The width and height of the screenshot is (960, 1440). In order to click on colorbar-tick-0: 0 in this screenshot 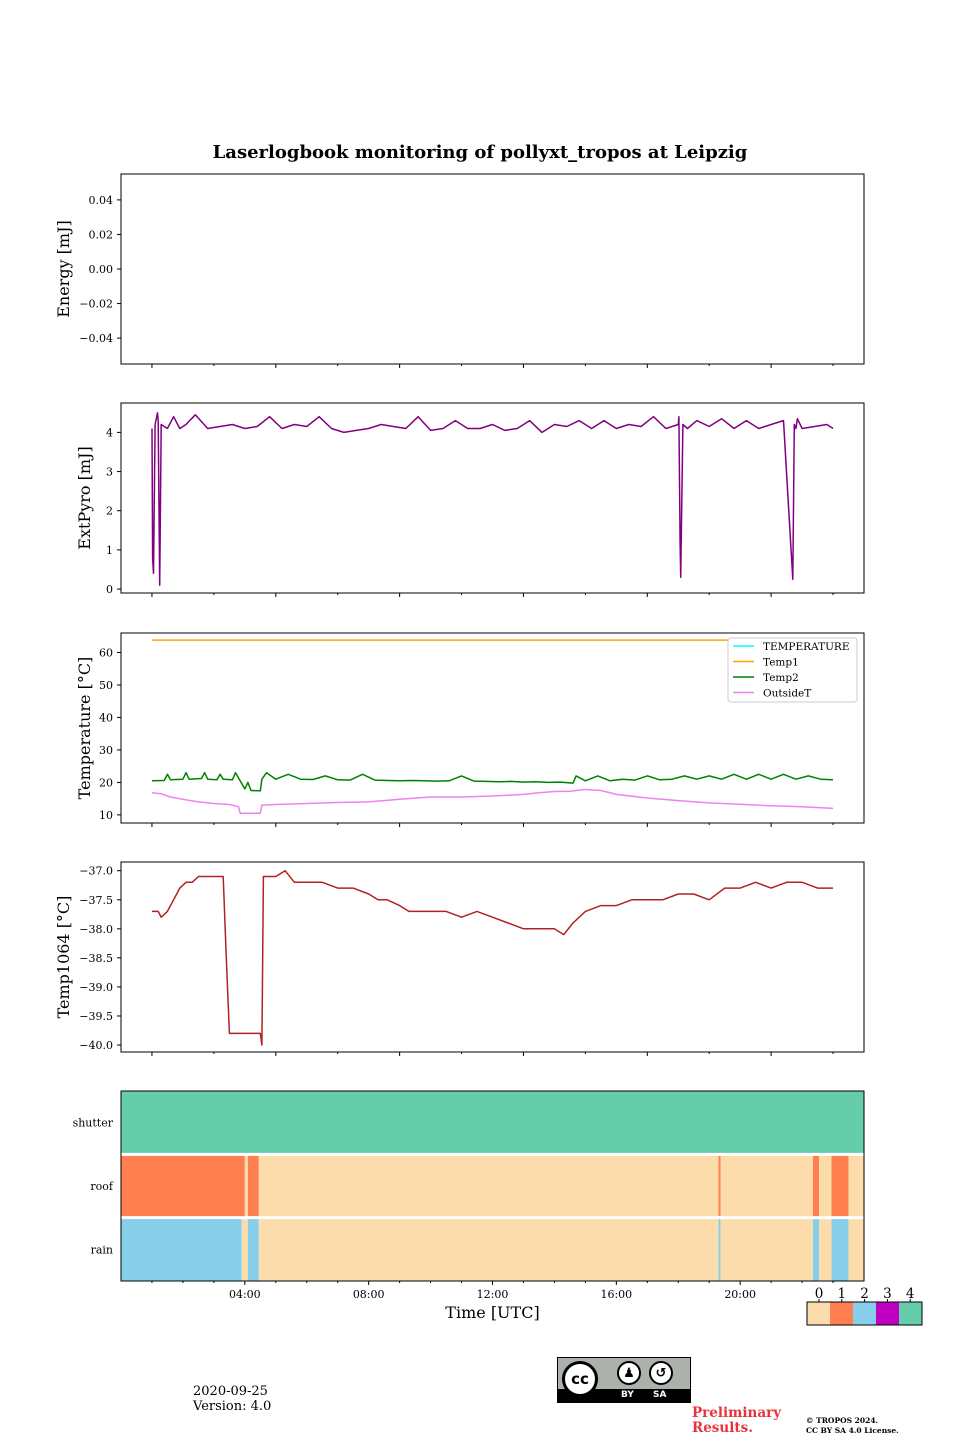, I will do `click(819, 1294)`.